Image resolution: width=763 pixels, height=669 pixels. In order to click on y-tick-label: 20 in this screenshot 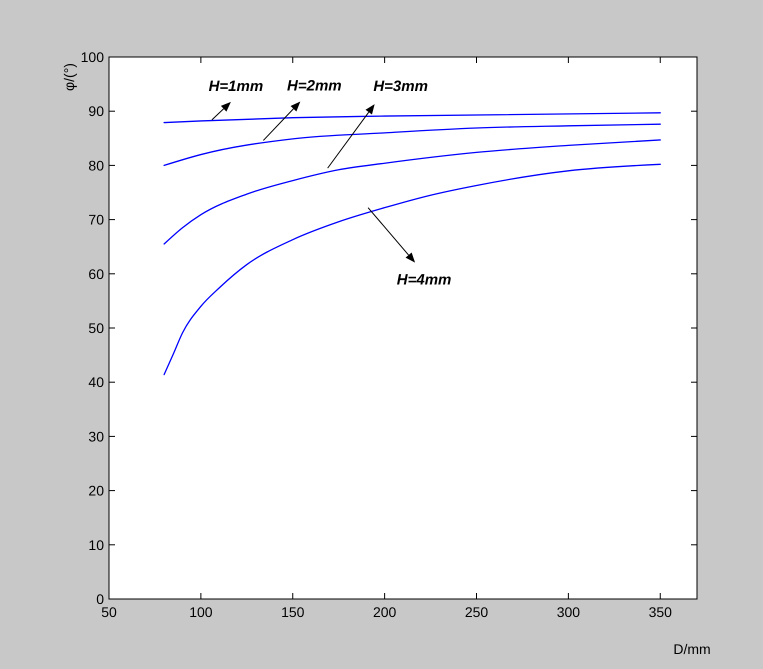, I will do `click(96, 490)`.